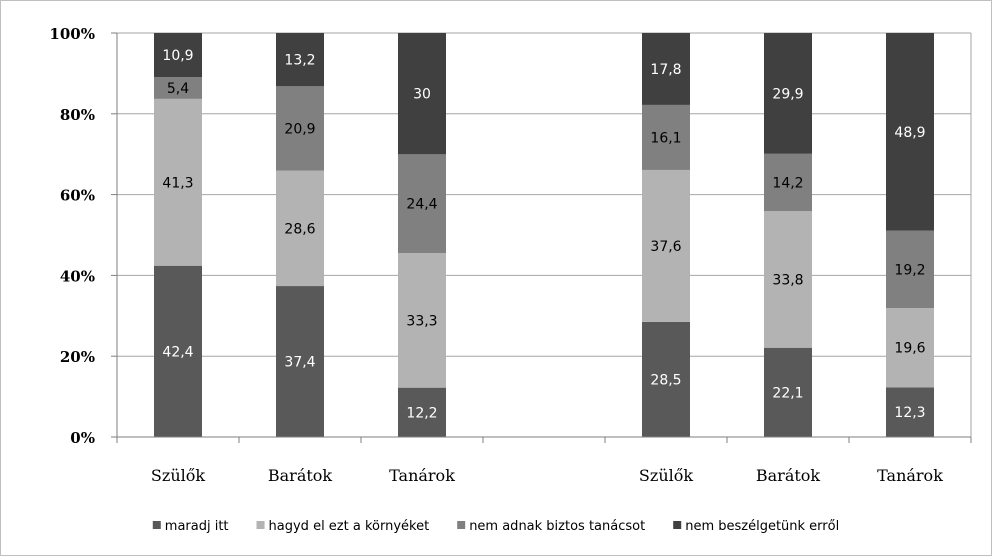  I want to click on data-label: 37,4, so click(299, 363).